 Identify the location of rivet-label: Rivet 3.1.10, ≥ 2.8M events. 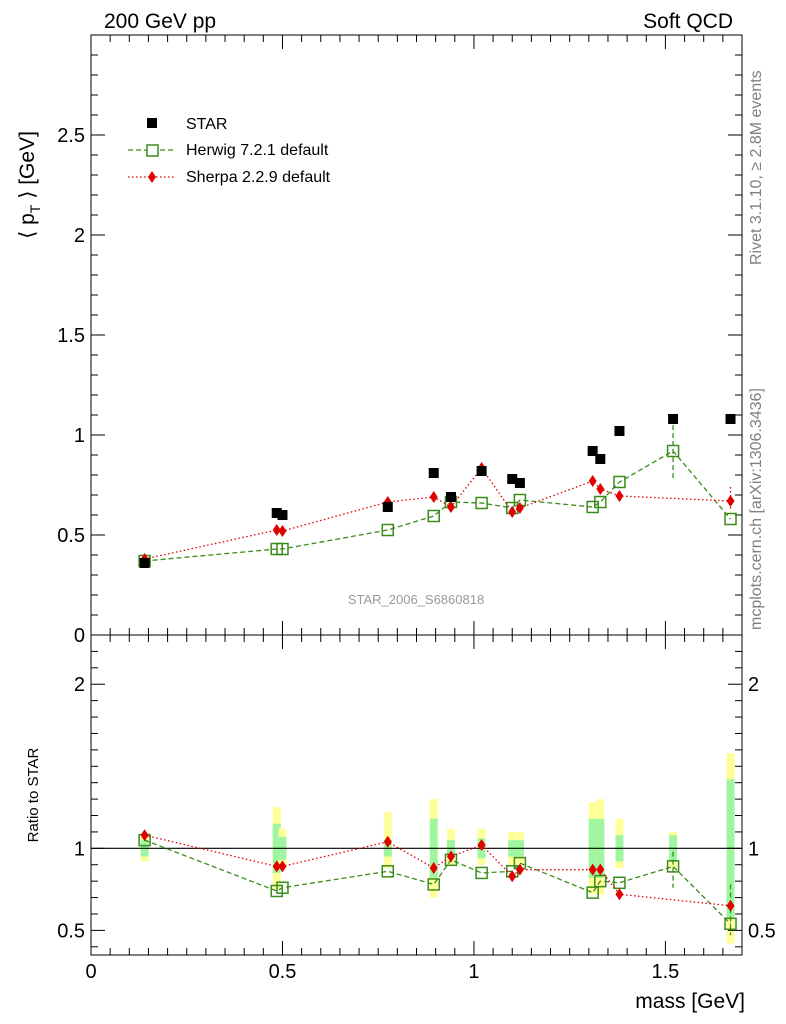
(756, 167).